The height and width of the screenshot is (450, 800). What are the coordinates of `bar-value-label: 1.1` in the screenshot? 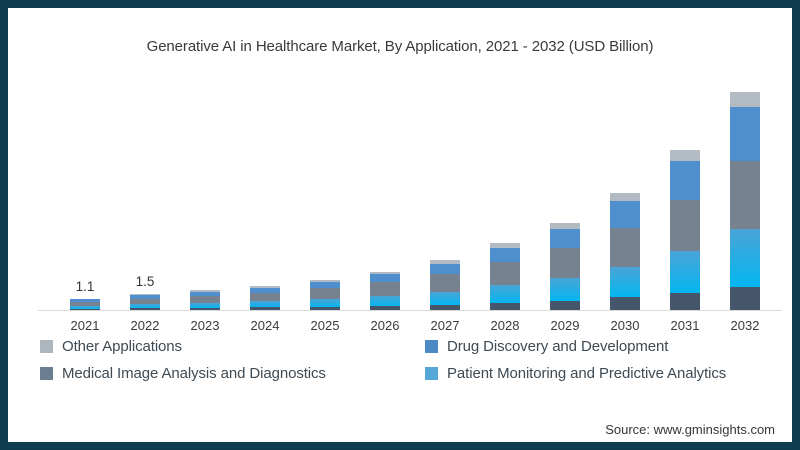 It's located at (85, 286).